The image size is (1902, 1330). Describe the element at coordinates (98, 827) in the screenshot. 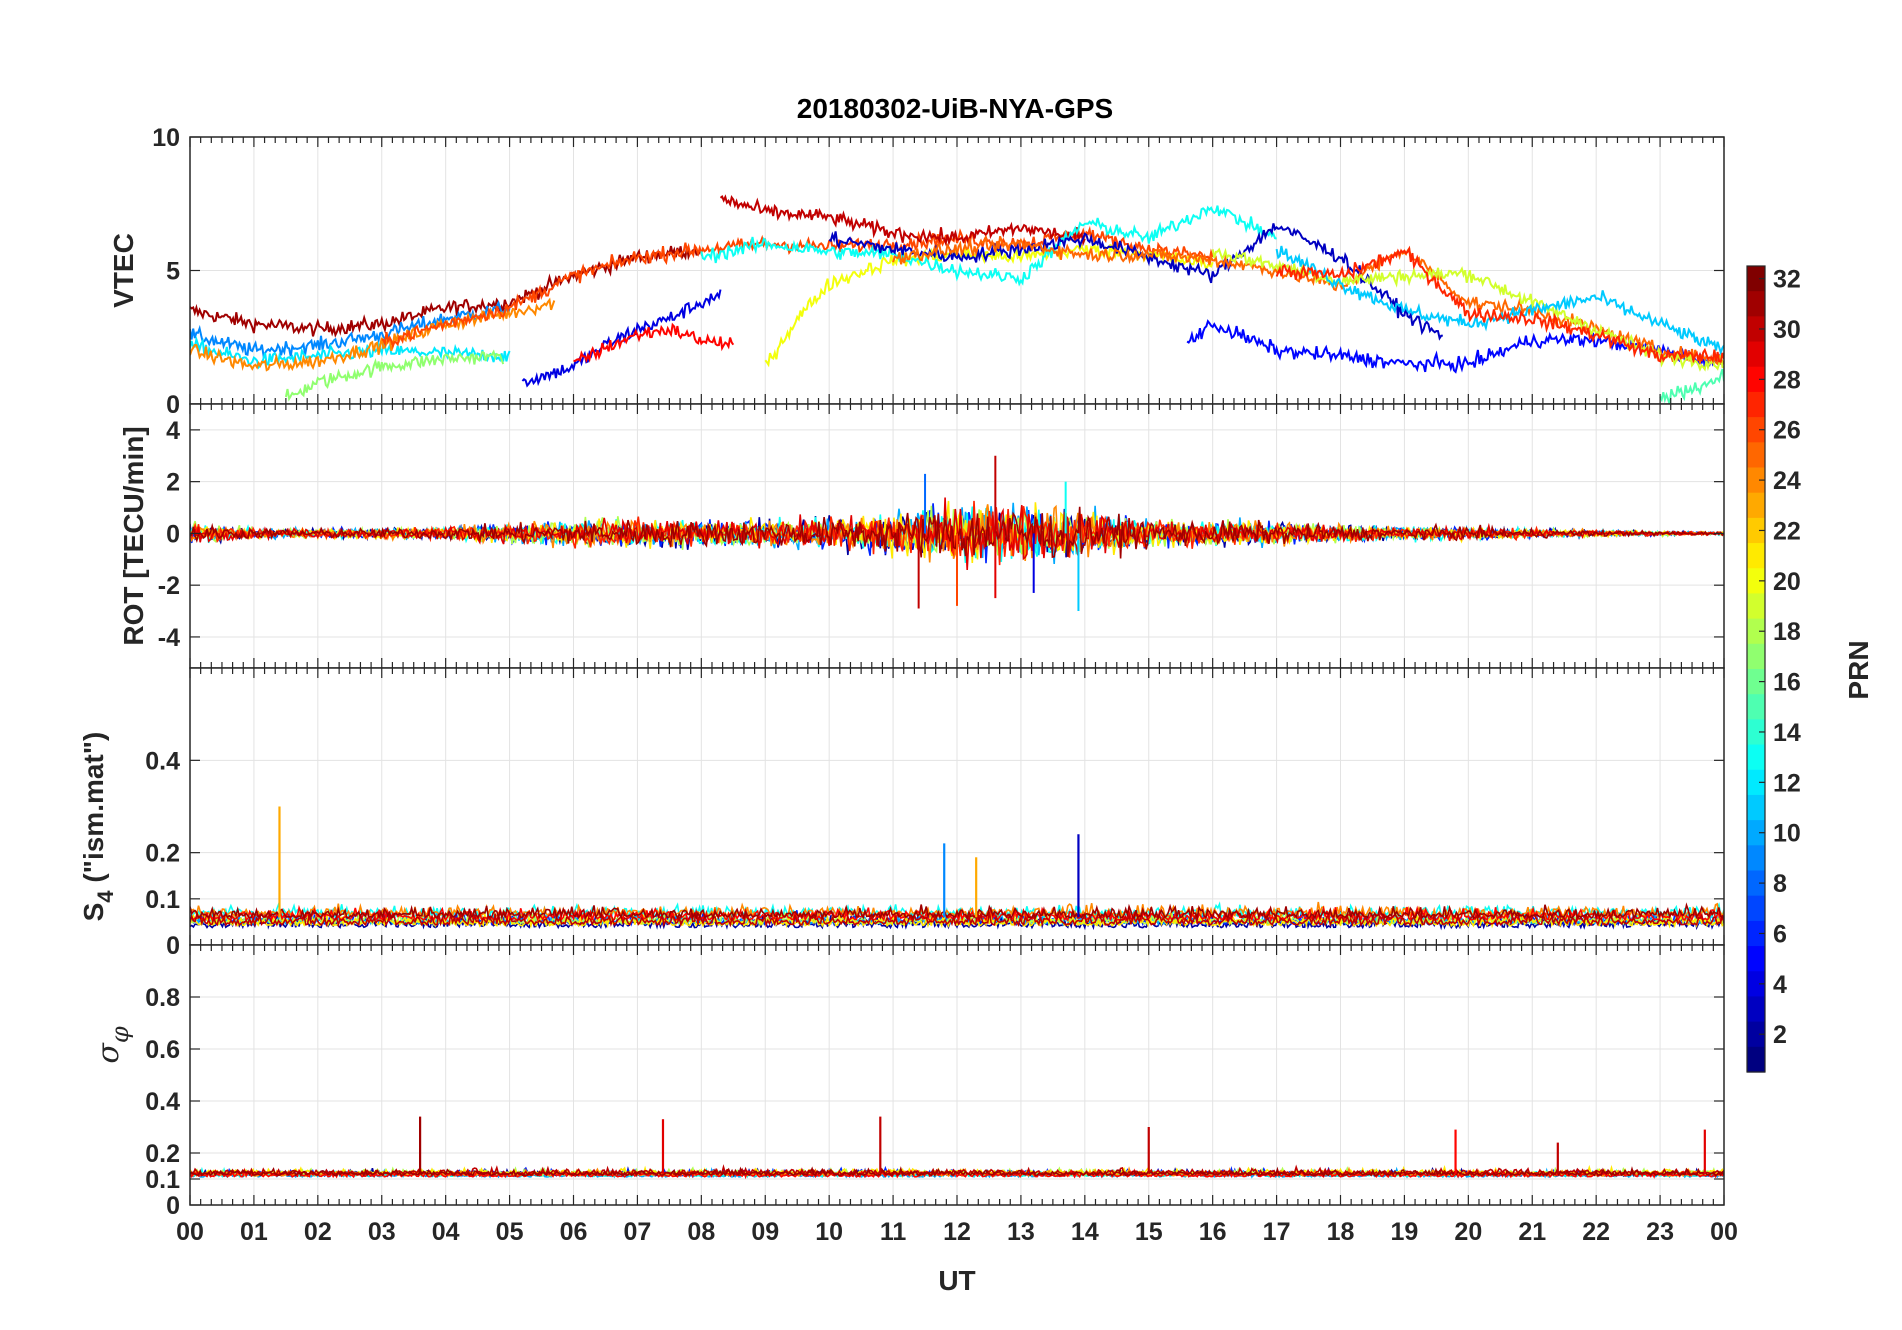

I see `y-axis-label-s4: S4 ("ism.mat")` at that location.